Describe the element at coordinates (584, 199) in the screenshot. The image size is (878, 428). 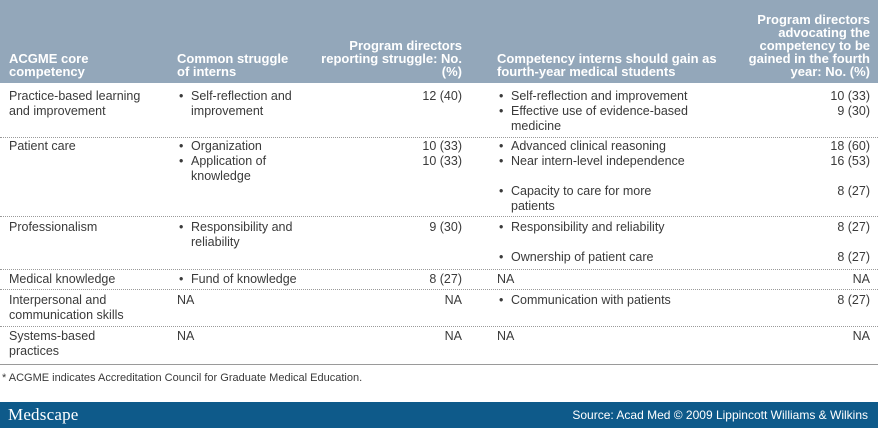
I see `list-item: Capacity to care for more patients` at that location.